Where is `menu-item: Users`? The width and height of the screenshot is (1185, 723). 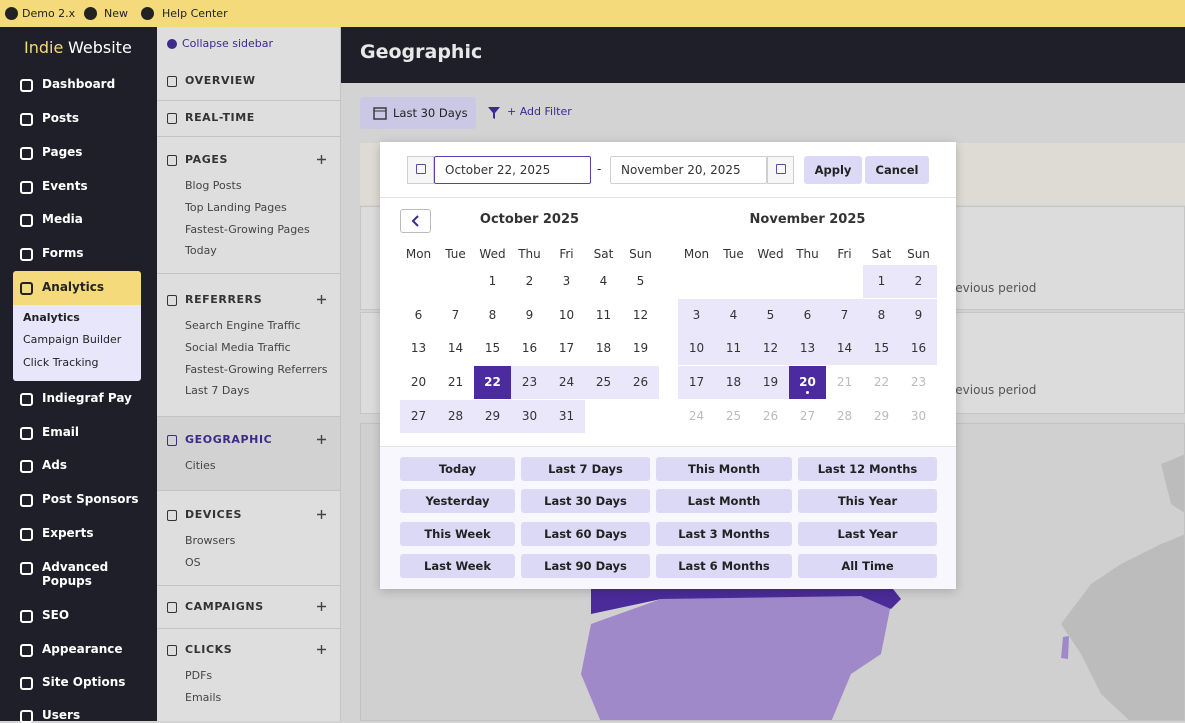 menu-item: Users is located at coordinates (61, 715).